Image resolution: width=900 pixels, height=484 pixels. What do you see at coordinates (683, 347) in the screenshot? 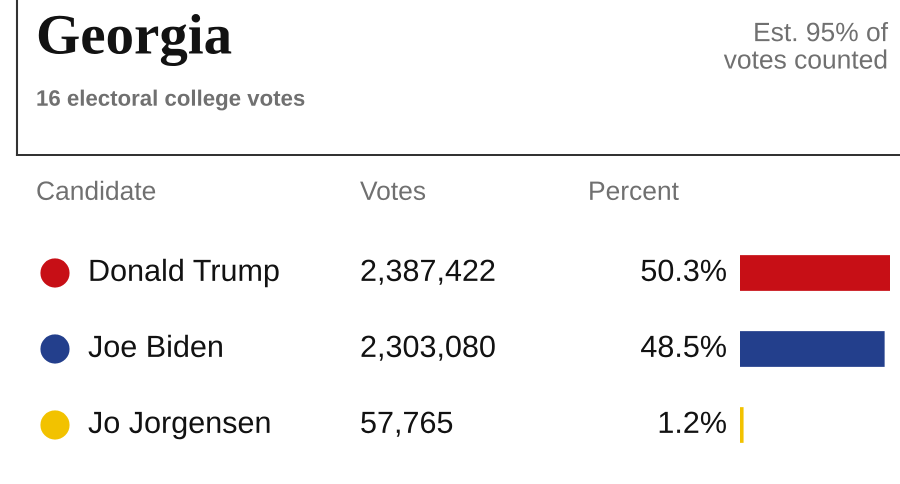
I see `data-label: 48.5%` at bounding box center [683, 347].